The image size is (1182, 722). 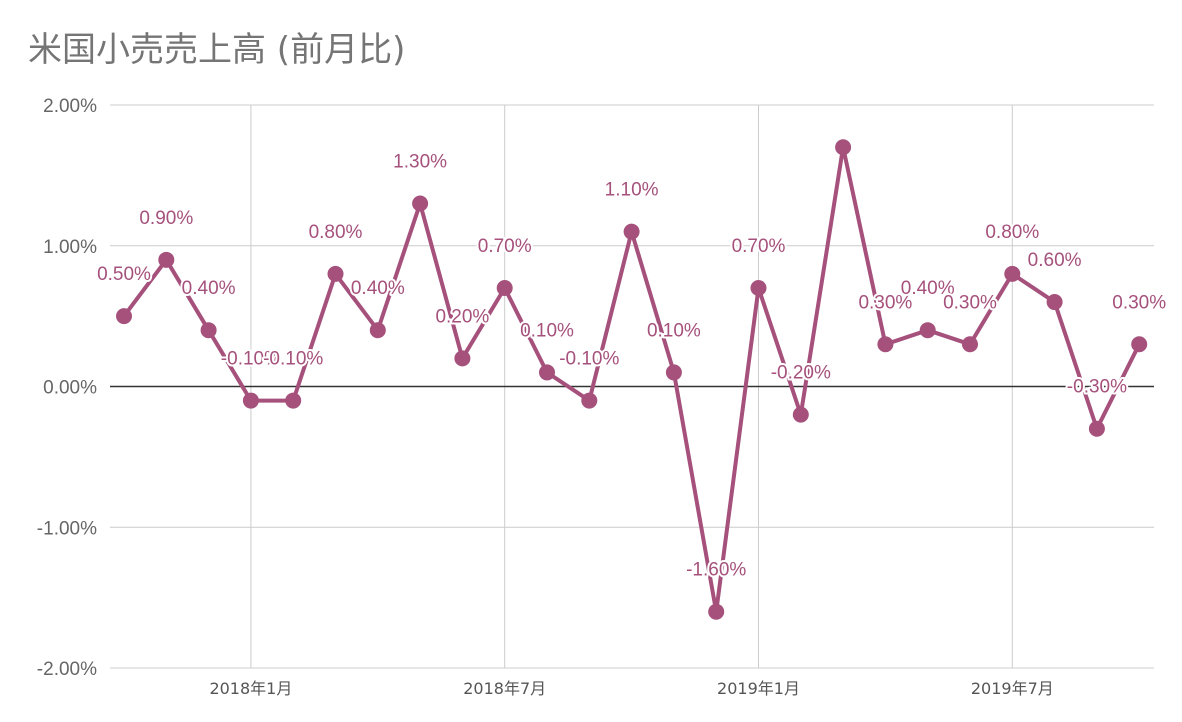 What do you see at coordinates (1097, 387) in the screenshot?
I see `data-label: -0.30%` at bounding box center [1097, 387].